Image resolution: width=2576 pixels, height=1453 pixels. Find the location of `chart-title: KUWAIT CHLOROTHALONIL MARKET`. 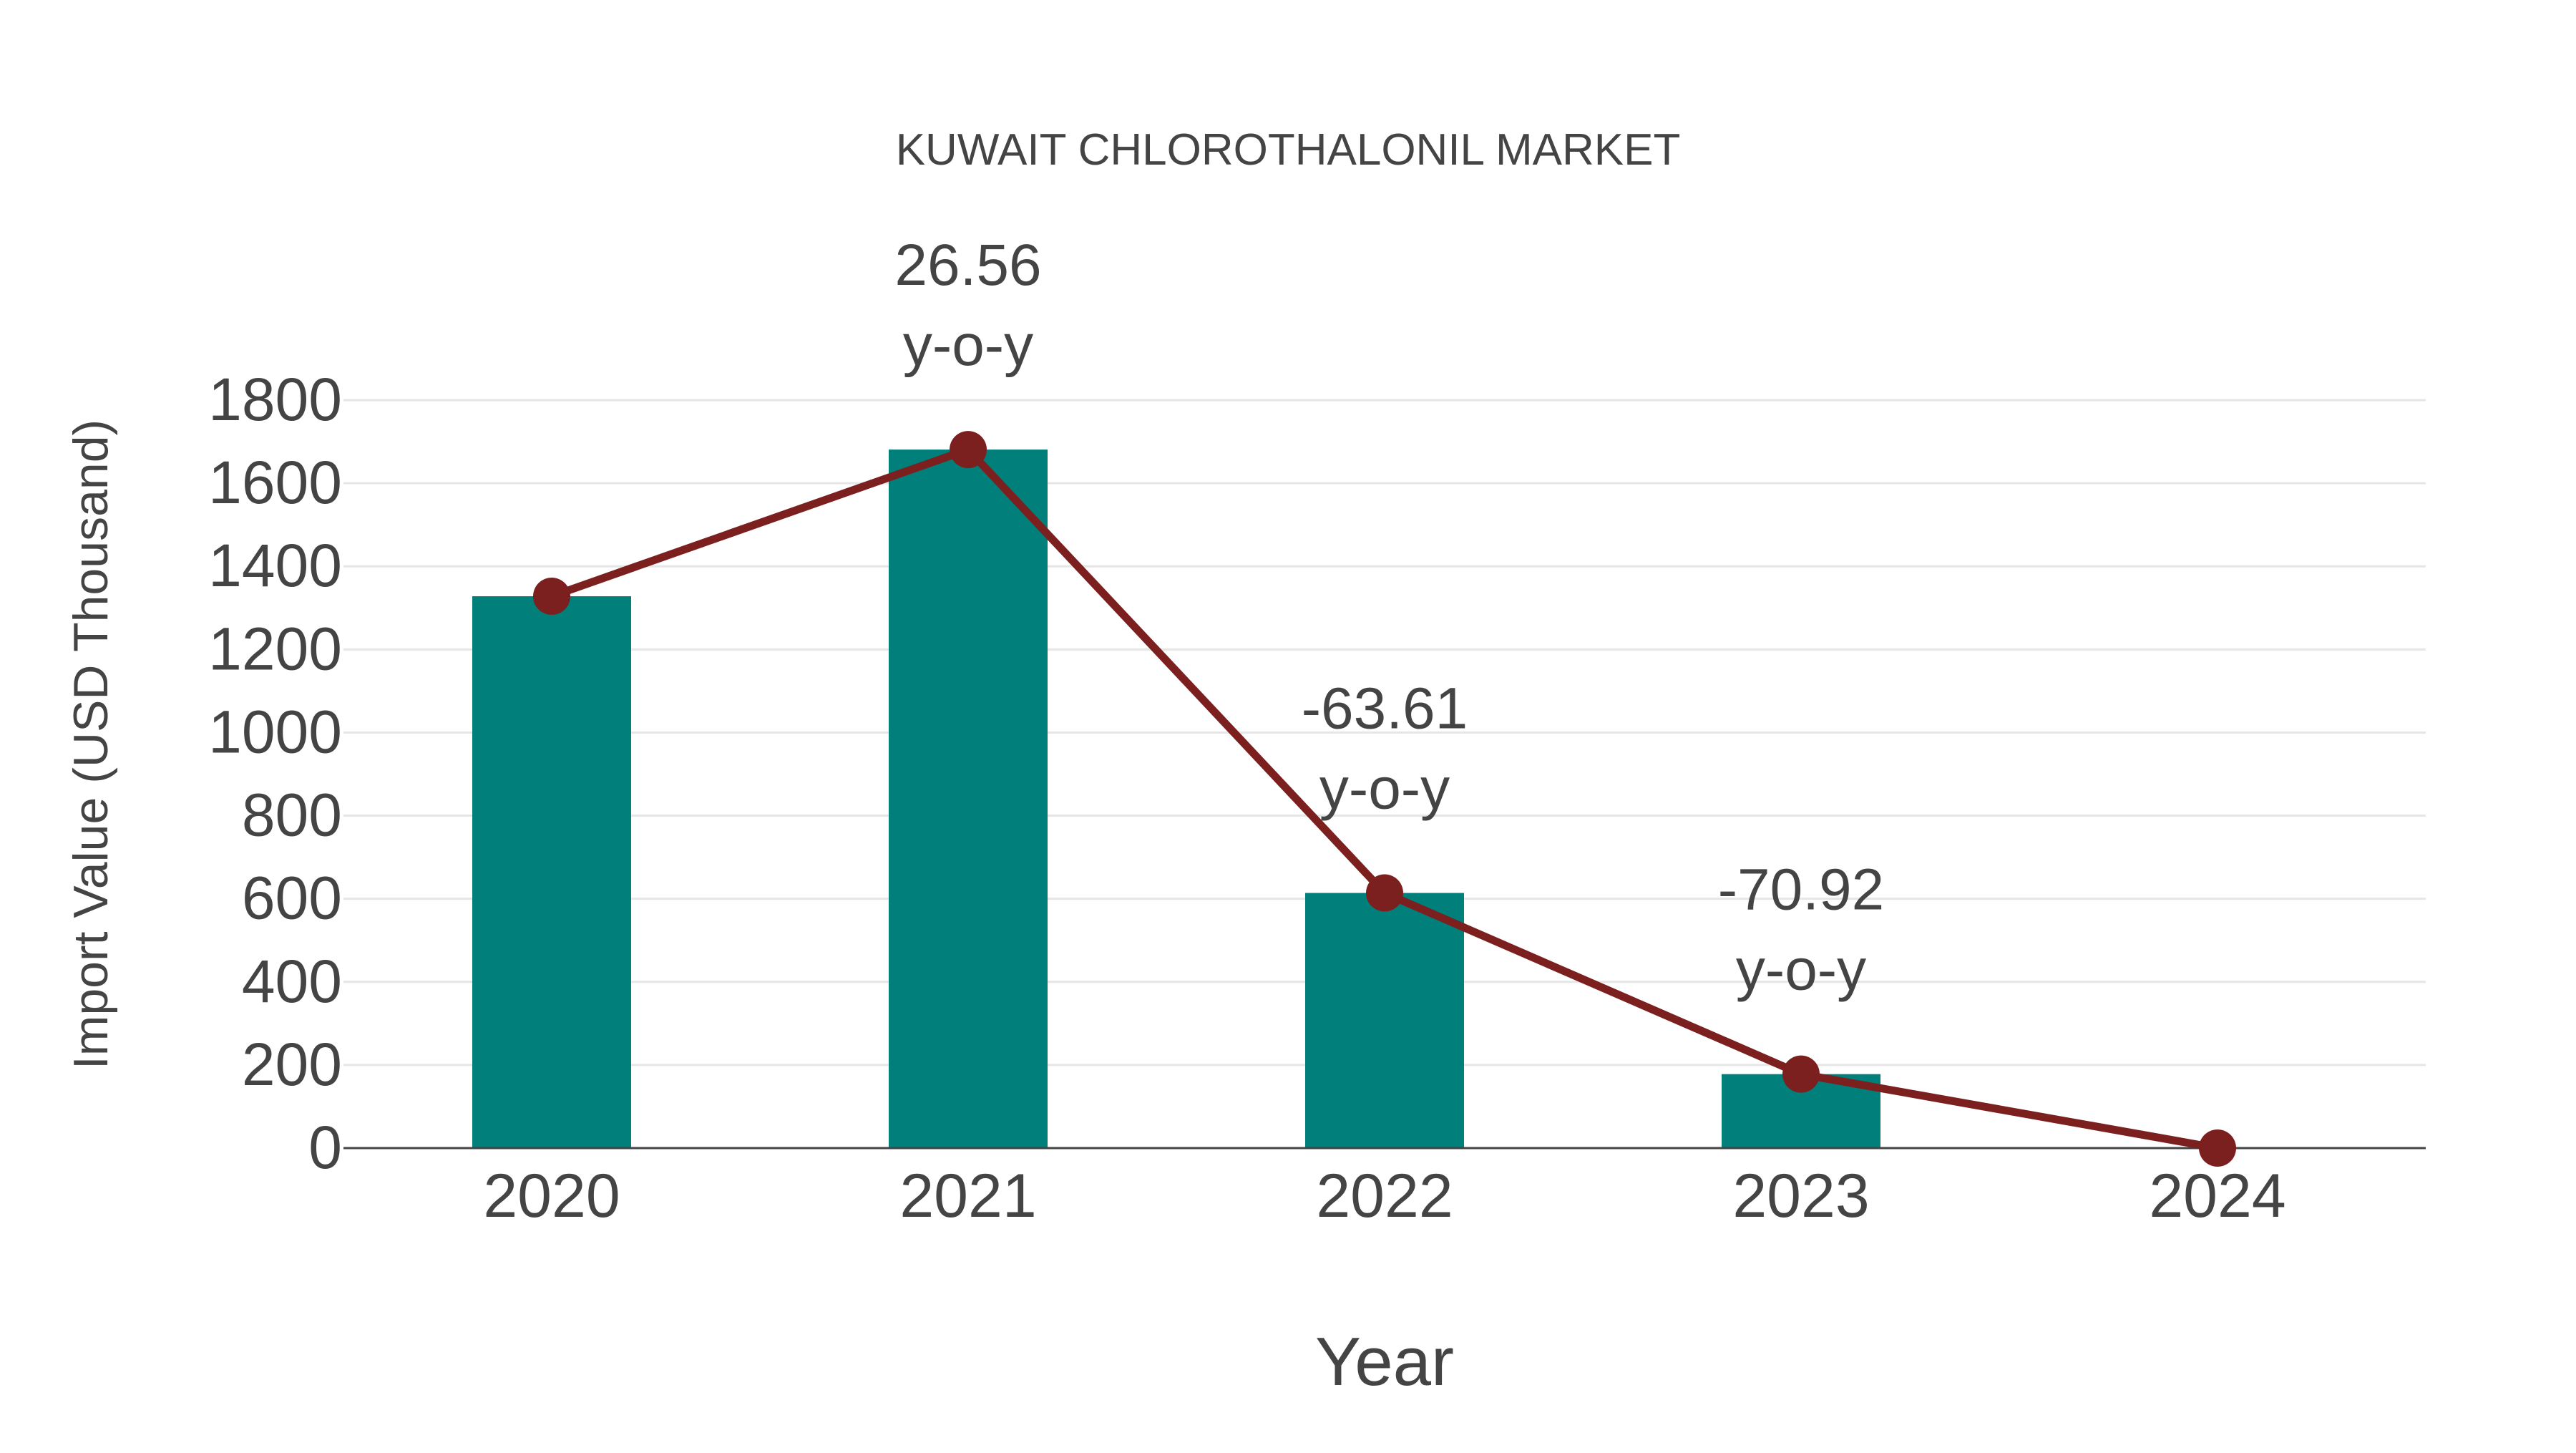

chart-title: KUWAIT CHLOROTHALONIL MARKET is located at coordinates (1288, 150).